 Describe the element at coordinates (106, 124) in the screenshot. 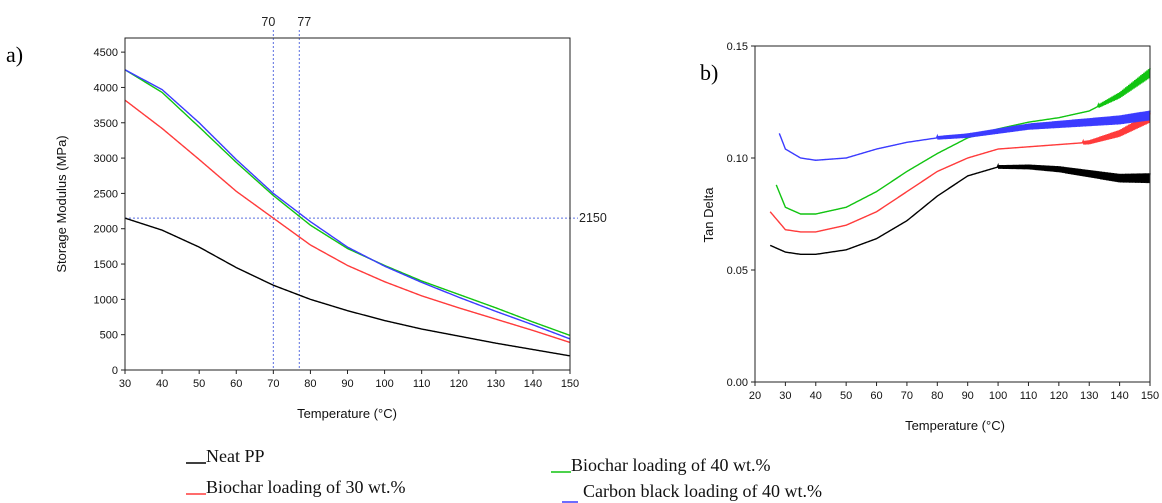

I see `panel-a-y-tick-label: 3500` at that location.